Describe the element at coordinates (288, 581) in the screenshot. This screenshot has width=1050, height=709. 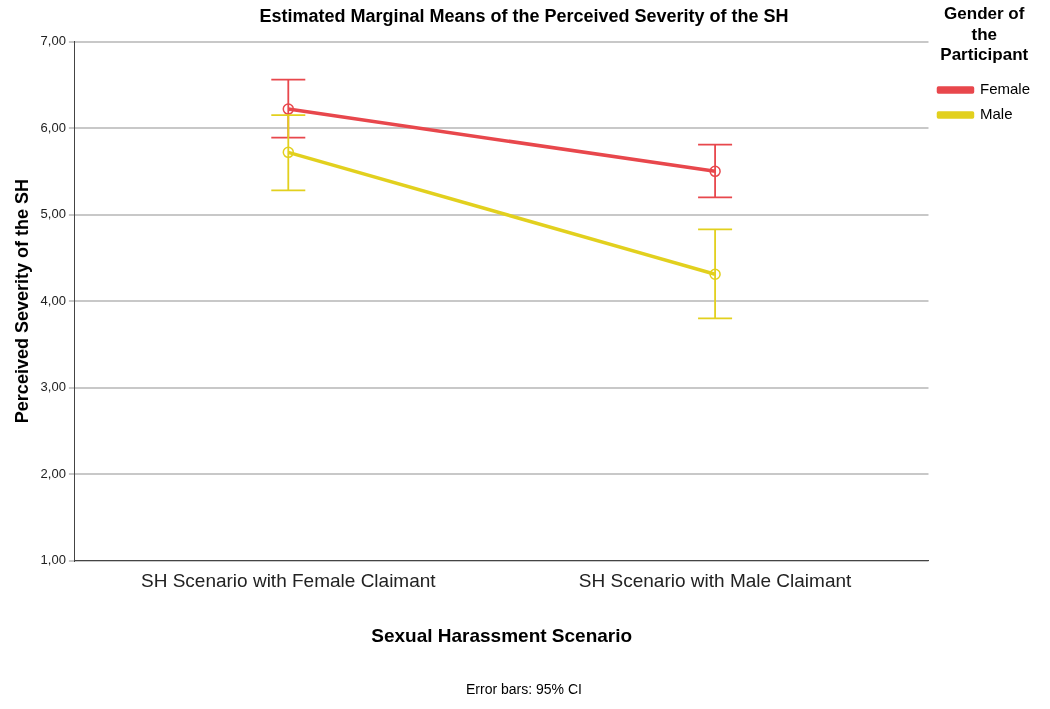
I see `x-tick-label: SH Scenario with Female Claimant` at that location.